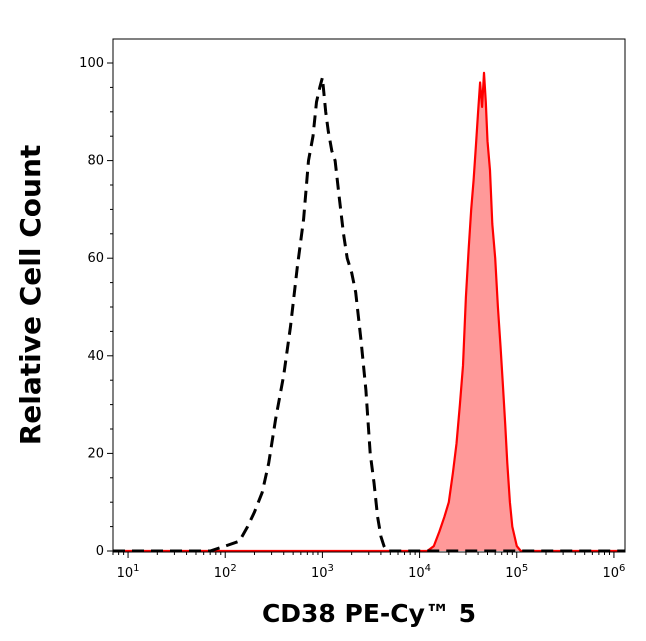 This screenshot has width=646, height=641. Describe the element at coordinates (100, 551) in the screenshot. I see `y-tick-label: 0` at that location.